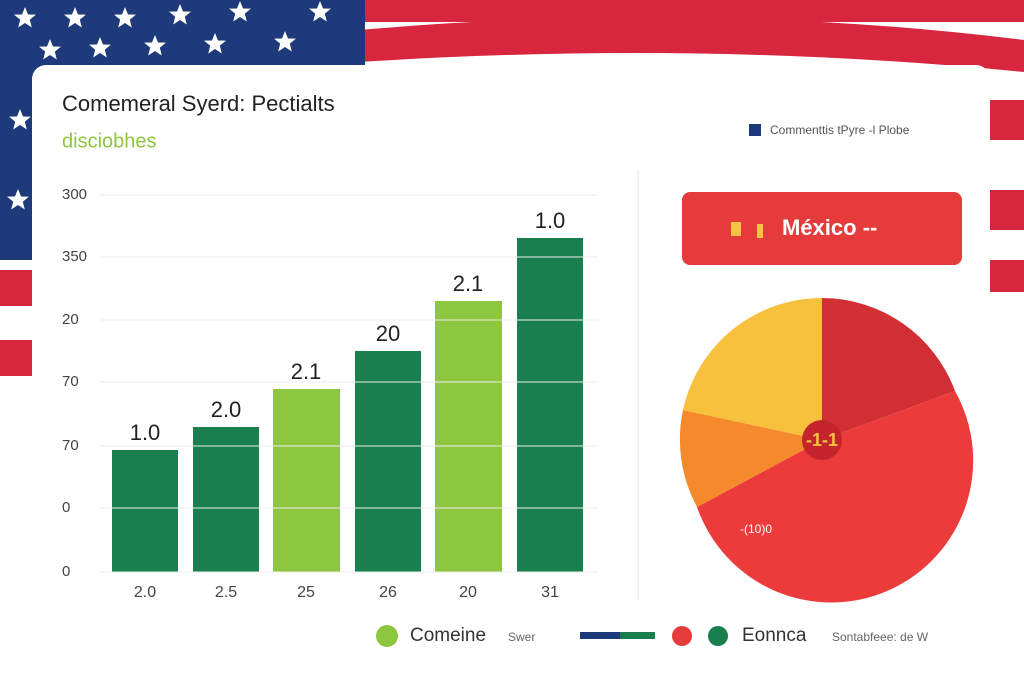 This screenshot has height=678, width=1024. What do you see at coordinates (880, 637) in the screenshot?
I see `legend-note: Sontabfeee: de W` at bounding box center [880, 637].